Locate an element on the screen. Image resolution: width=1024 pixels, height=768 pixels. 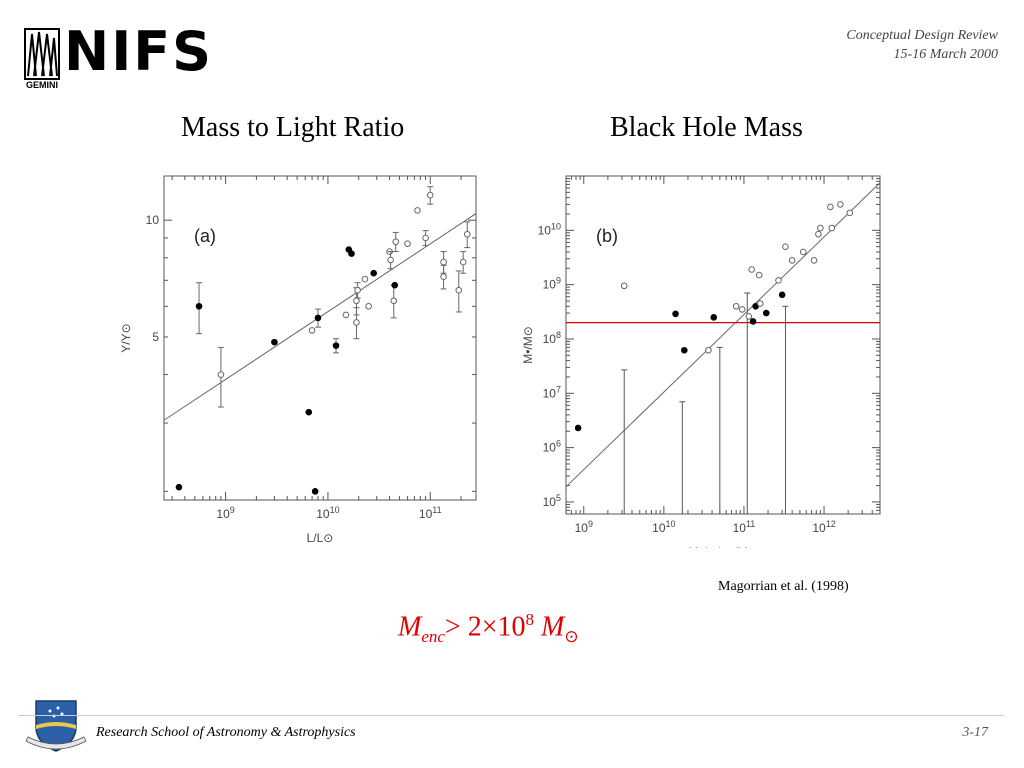
nifs-logo: NIFS GEMINI is located at coordinates (119, 56).